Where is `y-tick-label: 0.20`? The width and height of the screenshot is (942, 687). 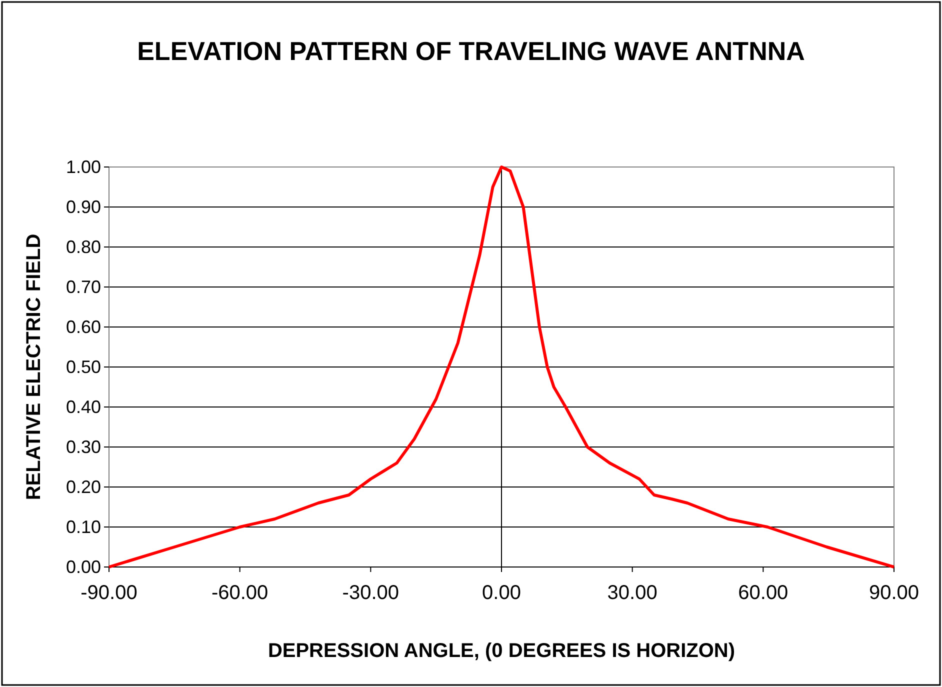
y-tick-label: 0.20 is located at coordinates (83, 486).